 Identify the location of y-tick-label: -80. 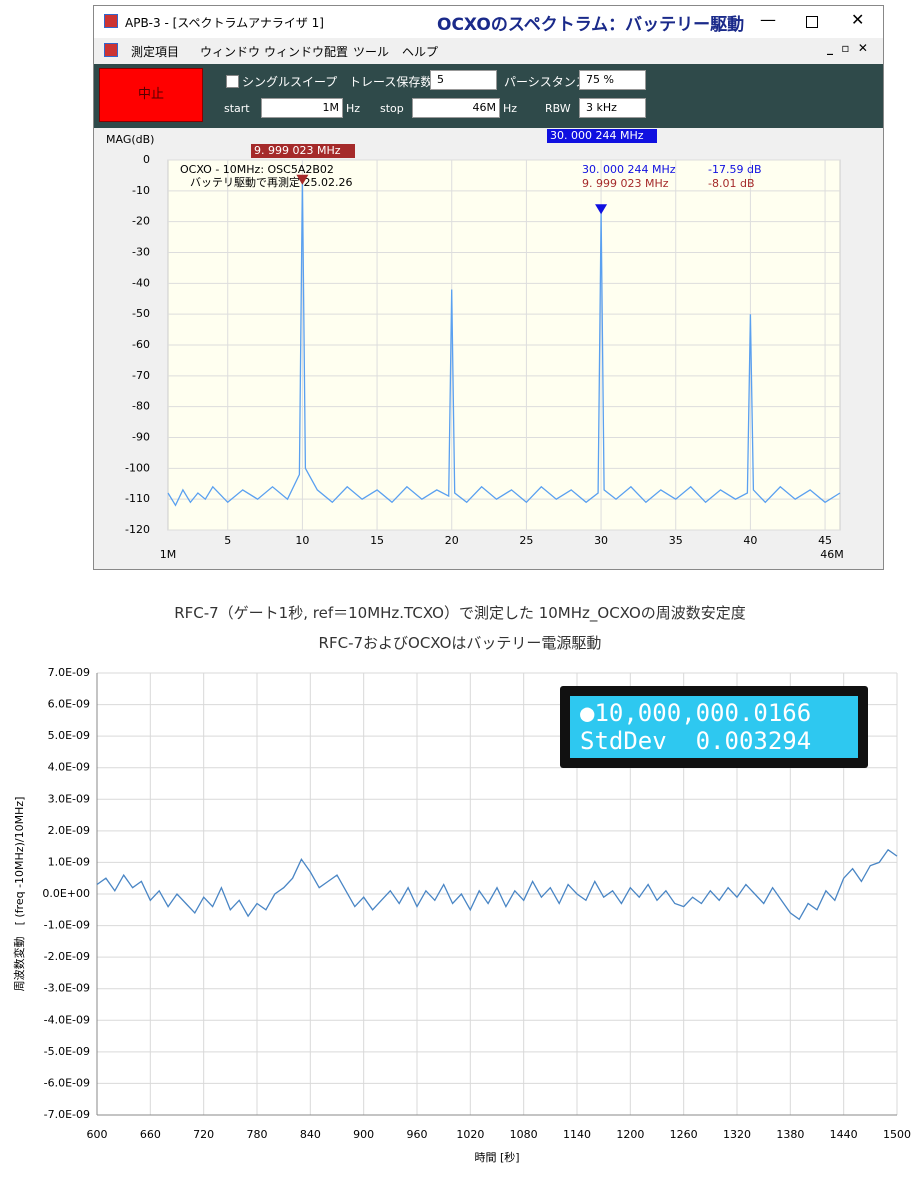
(141, 406).